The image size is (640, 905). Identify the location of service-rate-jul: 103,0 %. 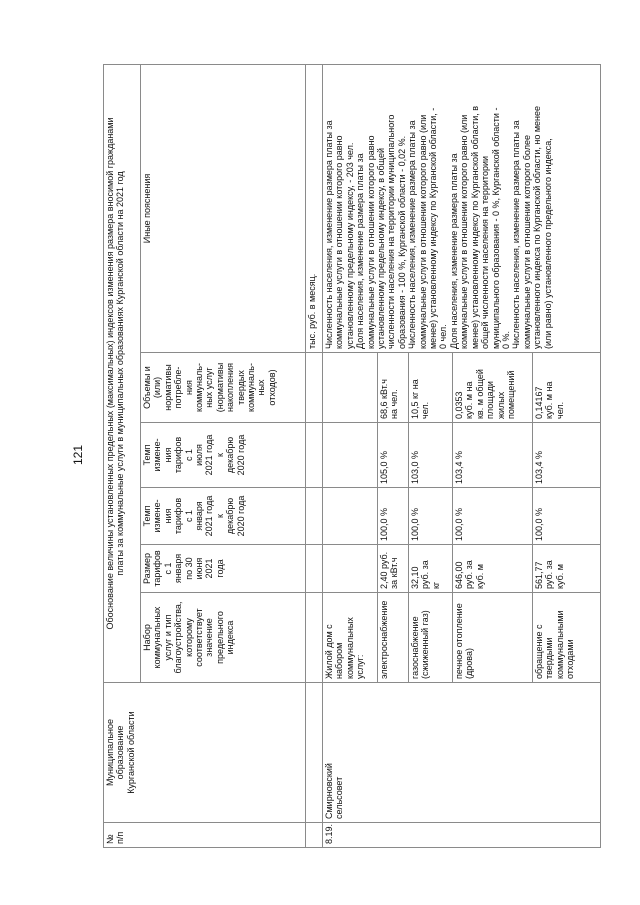
(430, 455).